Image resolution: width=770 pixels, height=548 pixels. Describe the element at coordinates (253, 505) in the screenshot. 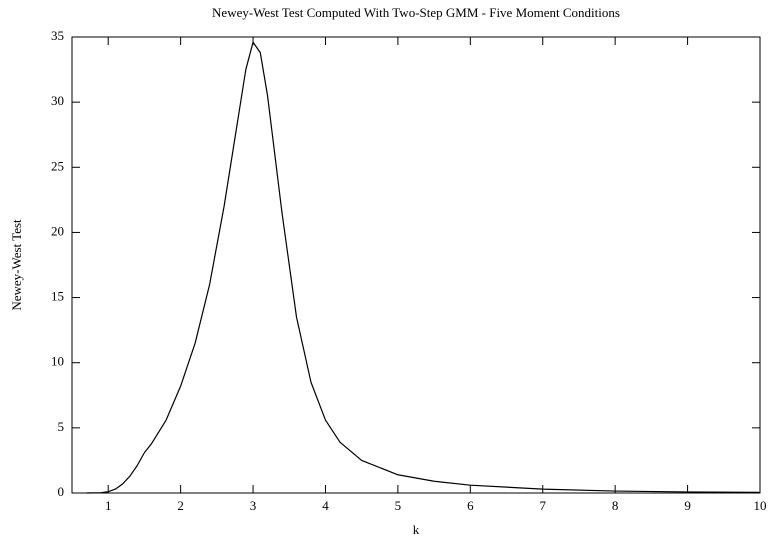

I see `x-tick-label: 3` at that location.